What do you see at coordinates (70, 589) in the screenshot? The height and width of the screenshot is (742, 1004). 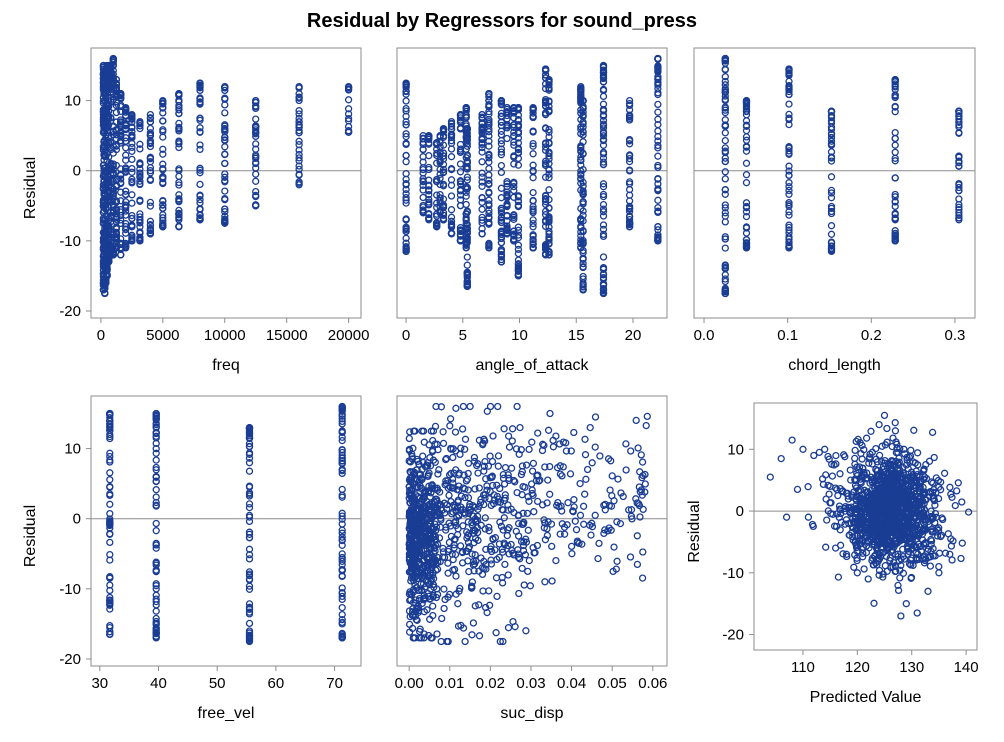 I see `y-tick-label: -10` at bounding box center [70, 589].